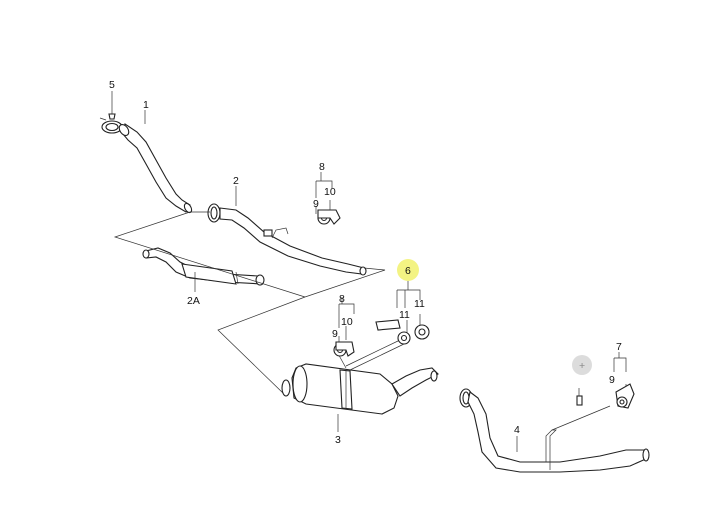 This screenshot has height=519, width=721. I want to click on callout-label-2a: 2A, so click(193, 301).